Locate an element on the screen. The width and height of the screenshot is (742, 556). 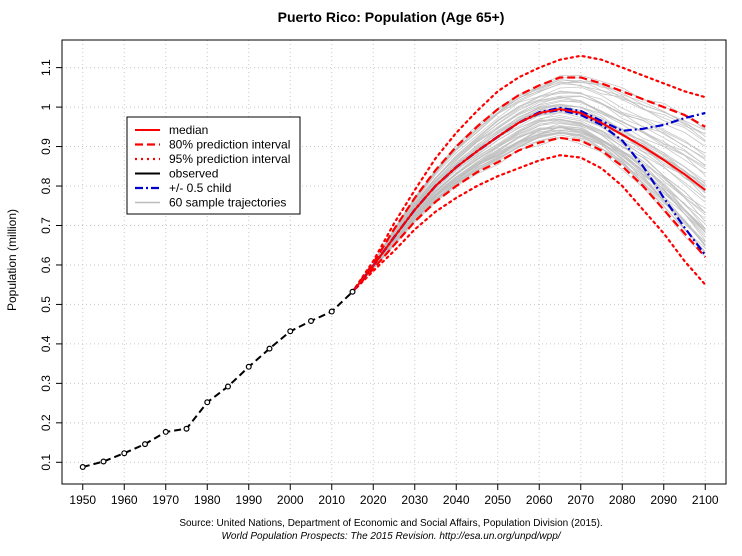
y-tick-label: 0.7 is located at coordinates (46, 225).